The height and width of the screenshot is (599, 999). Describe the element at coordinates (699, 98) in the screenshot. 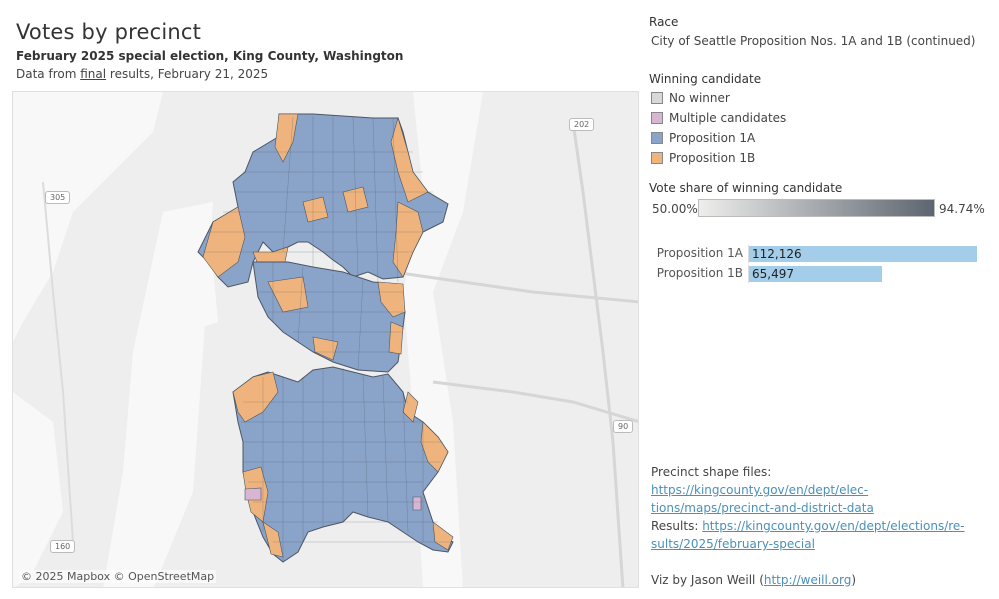

I see `legend-item-label: No winner` at that location.